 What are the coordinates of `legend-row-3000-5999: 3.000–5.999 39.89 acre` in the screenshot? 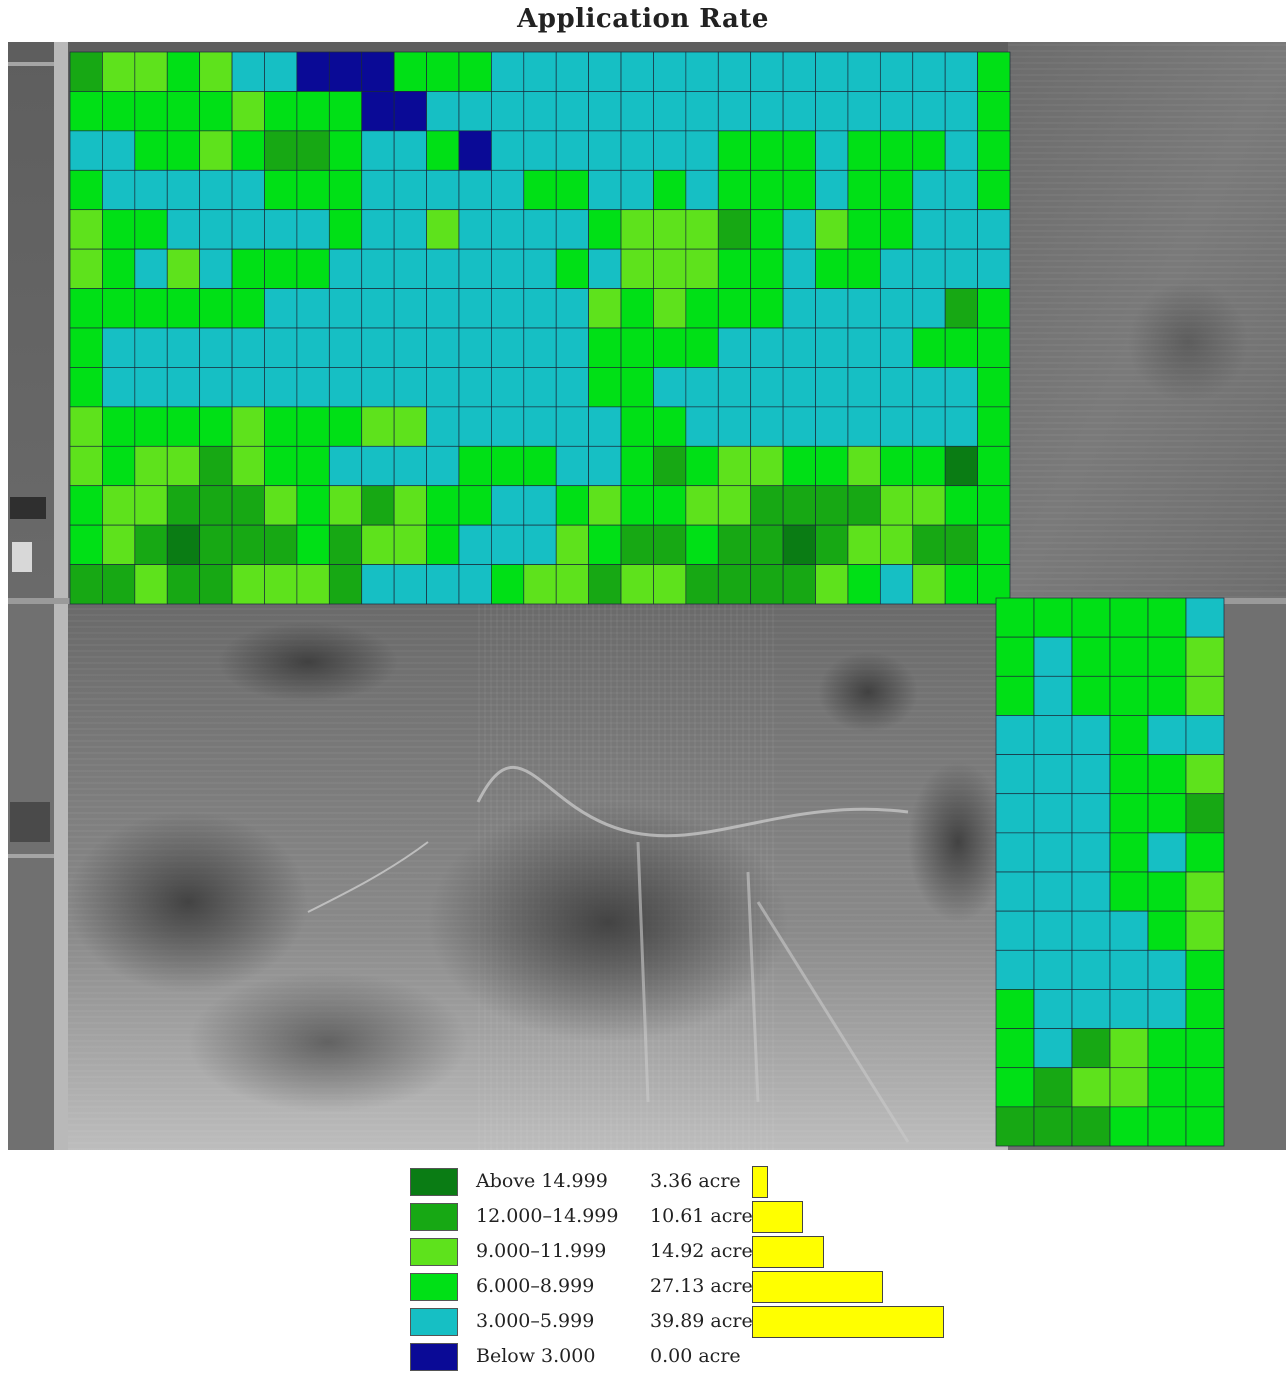 It's located at (690, 1322).